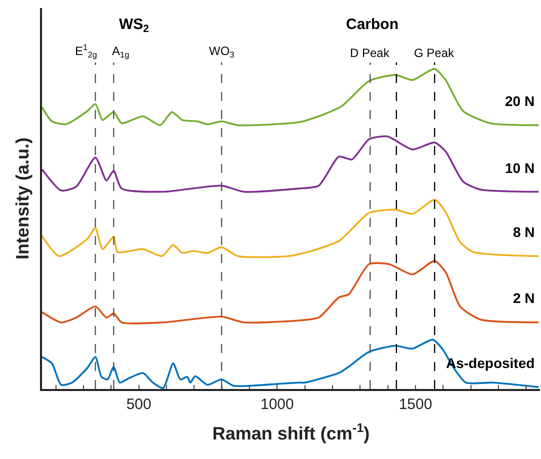 The height and width of the screenshot is (459, 541). I want to click on ref-line-label: WO$_{3}$, so click(222, 52).